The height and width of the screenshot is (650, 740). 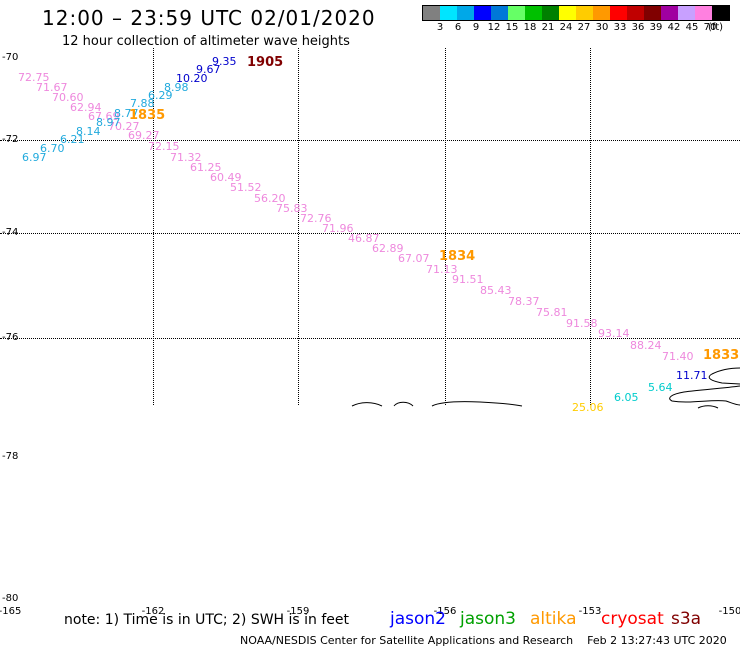 What do you see at coordinates (11, 611) in the screenshot?
I see `lon-label: -165` at bounding box center [11, 611].